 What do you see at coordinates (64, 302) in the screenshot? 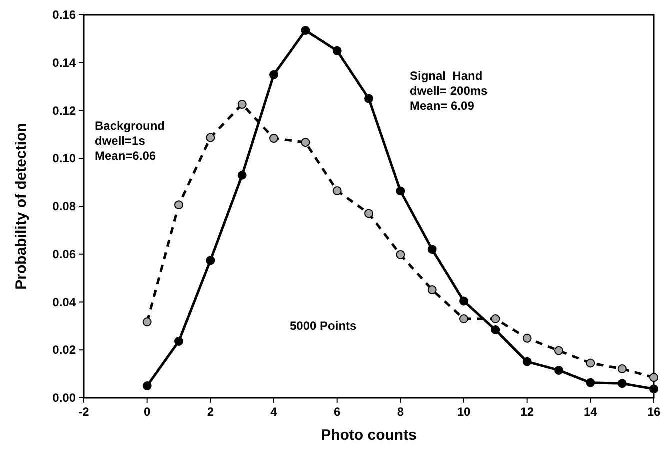
I see `y-tick-label: 0.04` at bounding box center [64, 302].